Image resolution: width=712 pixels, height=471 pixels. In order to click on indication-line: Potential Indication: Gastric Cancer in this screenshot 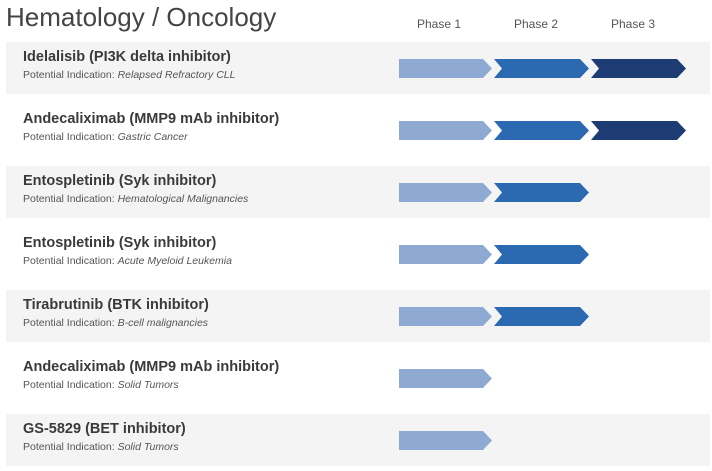, I will do `click(105, 137)`.